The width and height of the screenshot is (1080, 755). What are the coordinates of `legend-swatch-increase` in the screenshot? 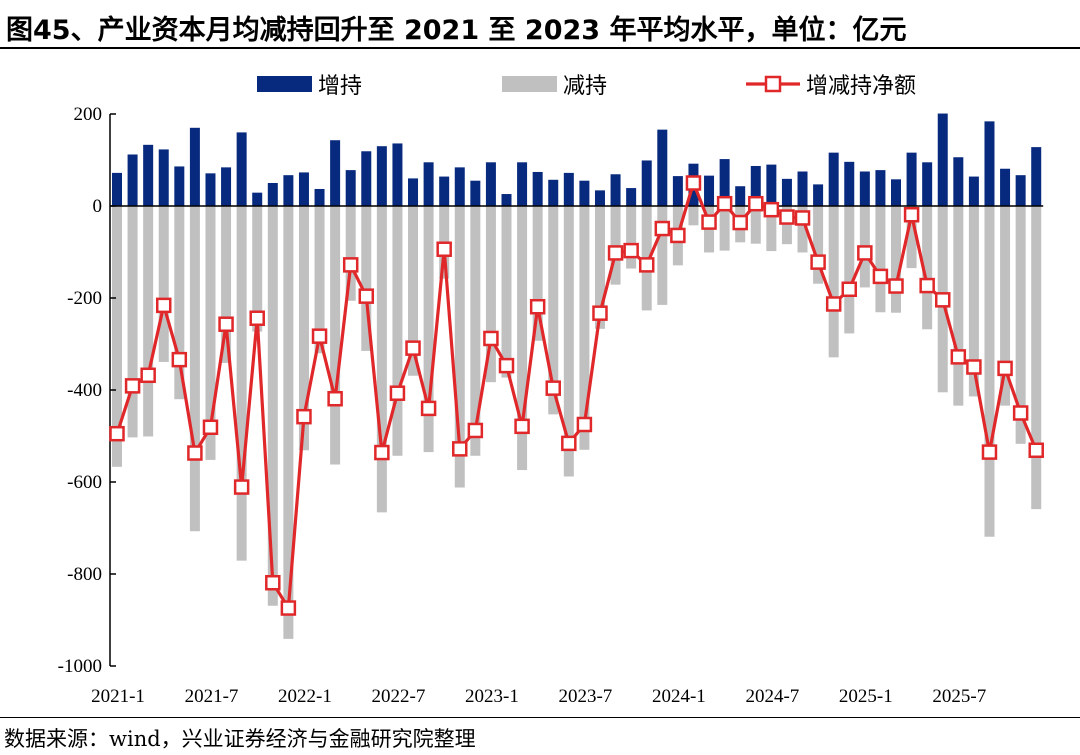 It's located at (284, 84).